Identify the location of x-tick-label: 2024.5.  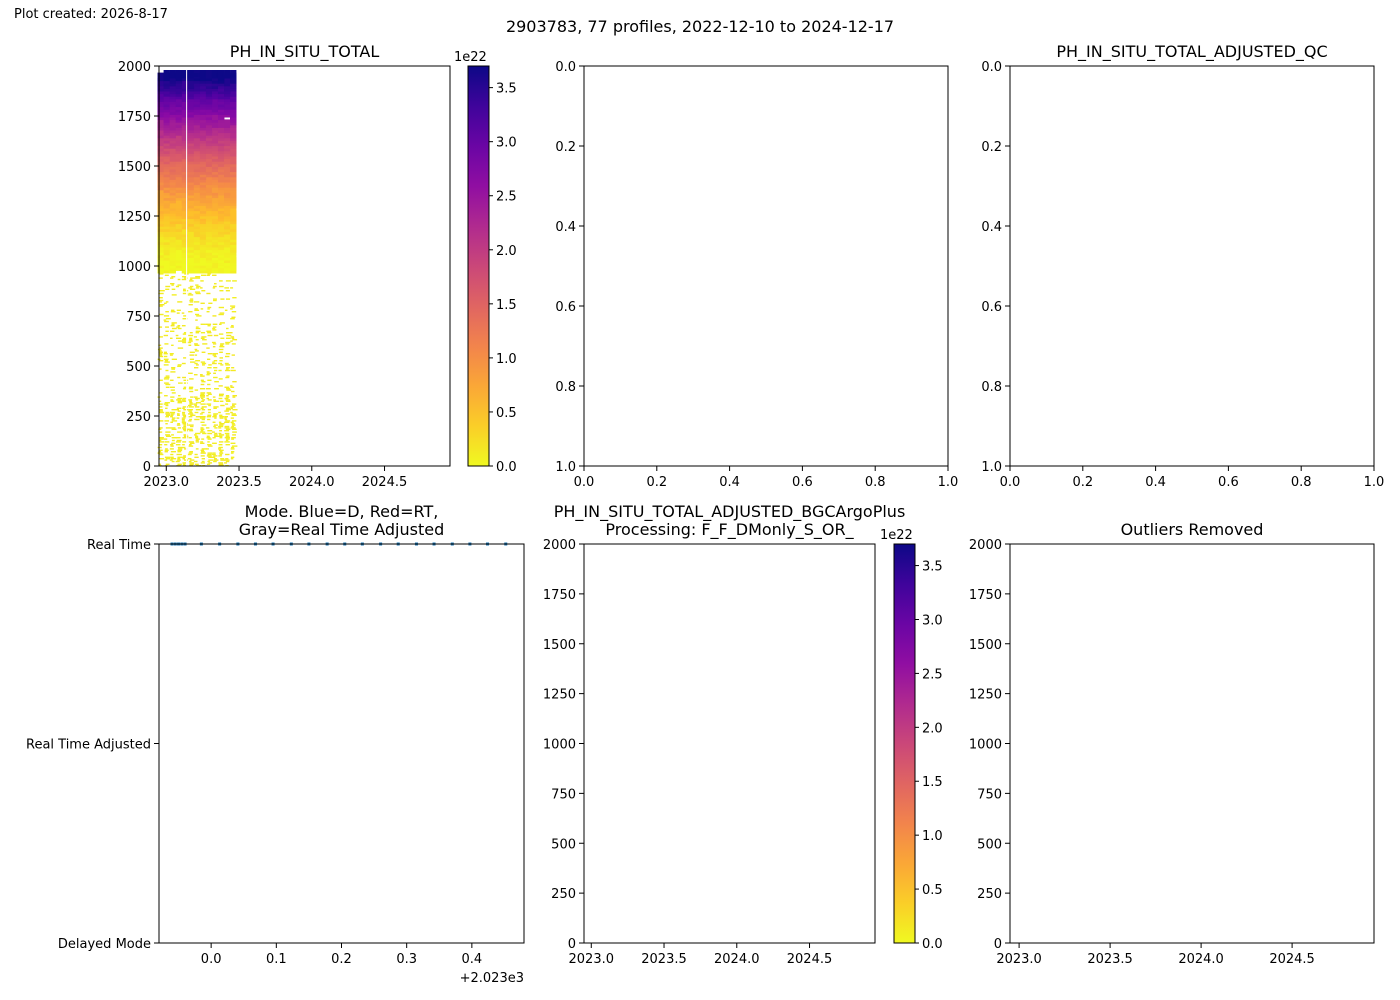
(1292, 959).